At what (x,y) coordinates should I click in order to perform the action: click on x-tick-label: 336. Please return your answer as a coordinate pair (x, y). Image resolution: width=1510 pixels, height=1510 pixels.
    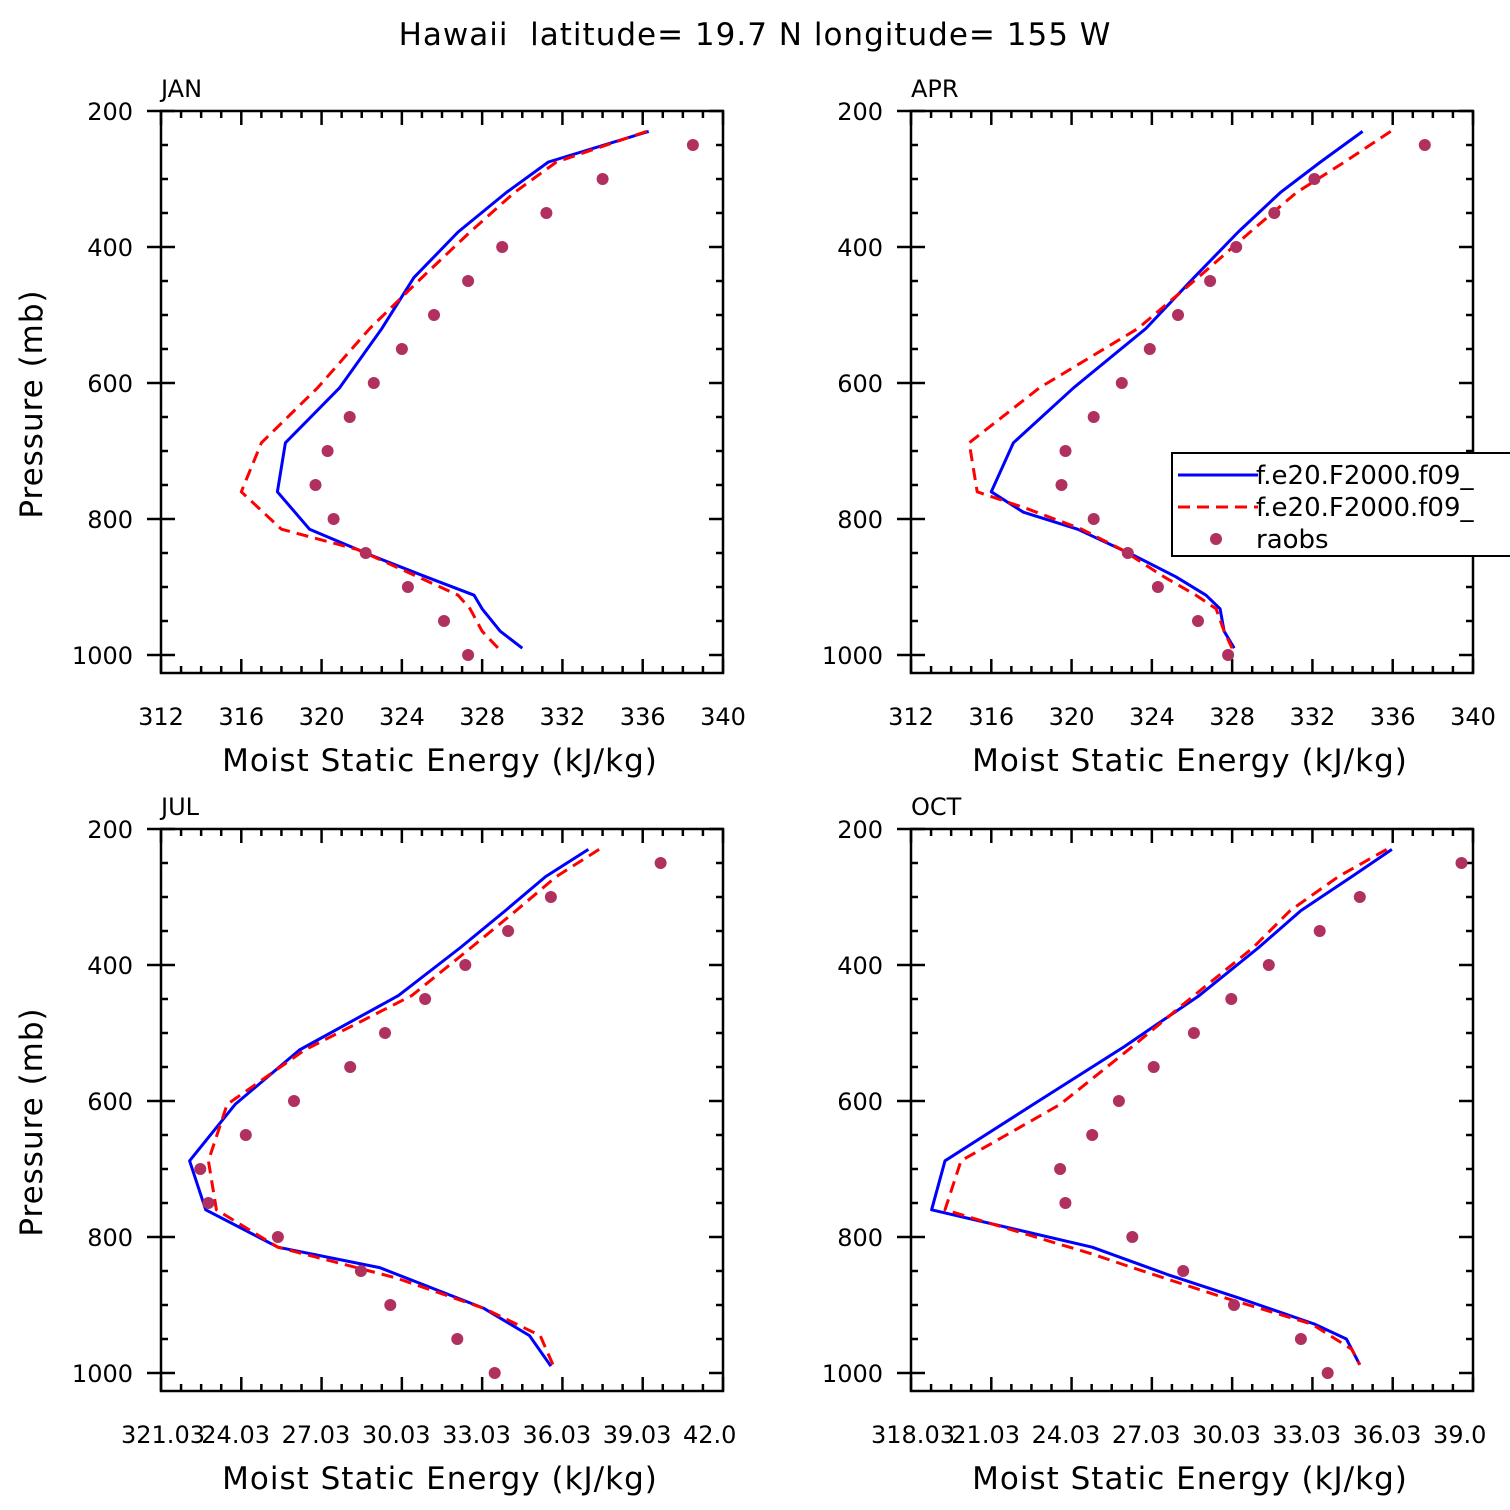
    Looking at the image, I should click on (1393, 717).